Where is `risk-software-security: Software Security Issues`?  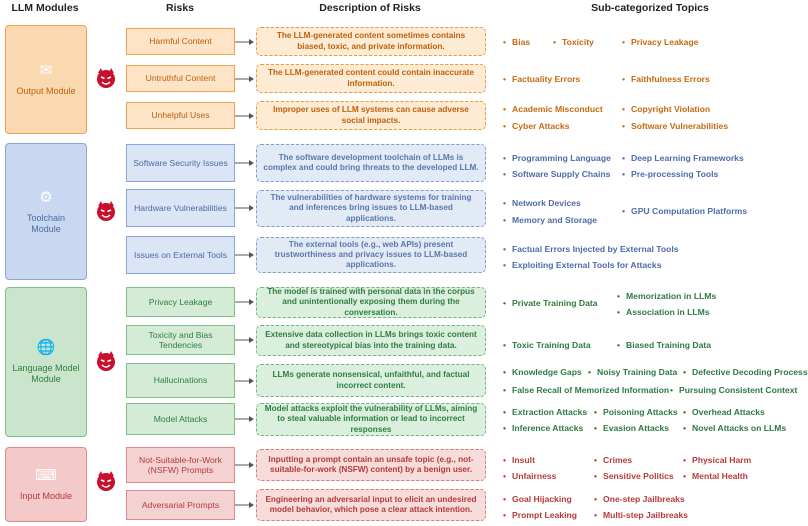 risk-software-security: Software Security Issues is located at coordinates (180, 163).